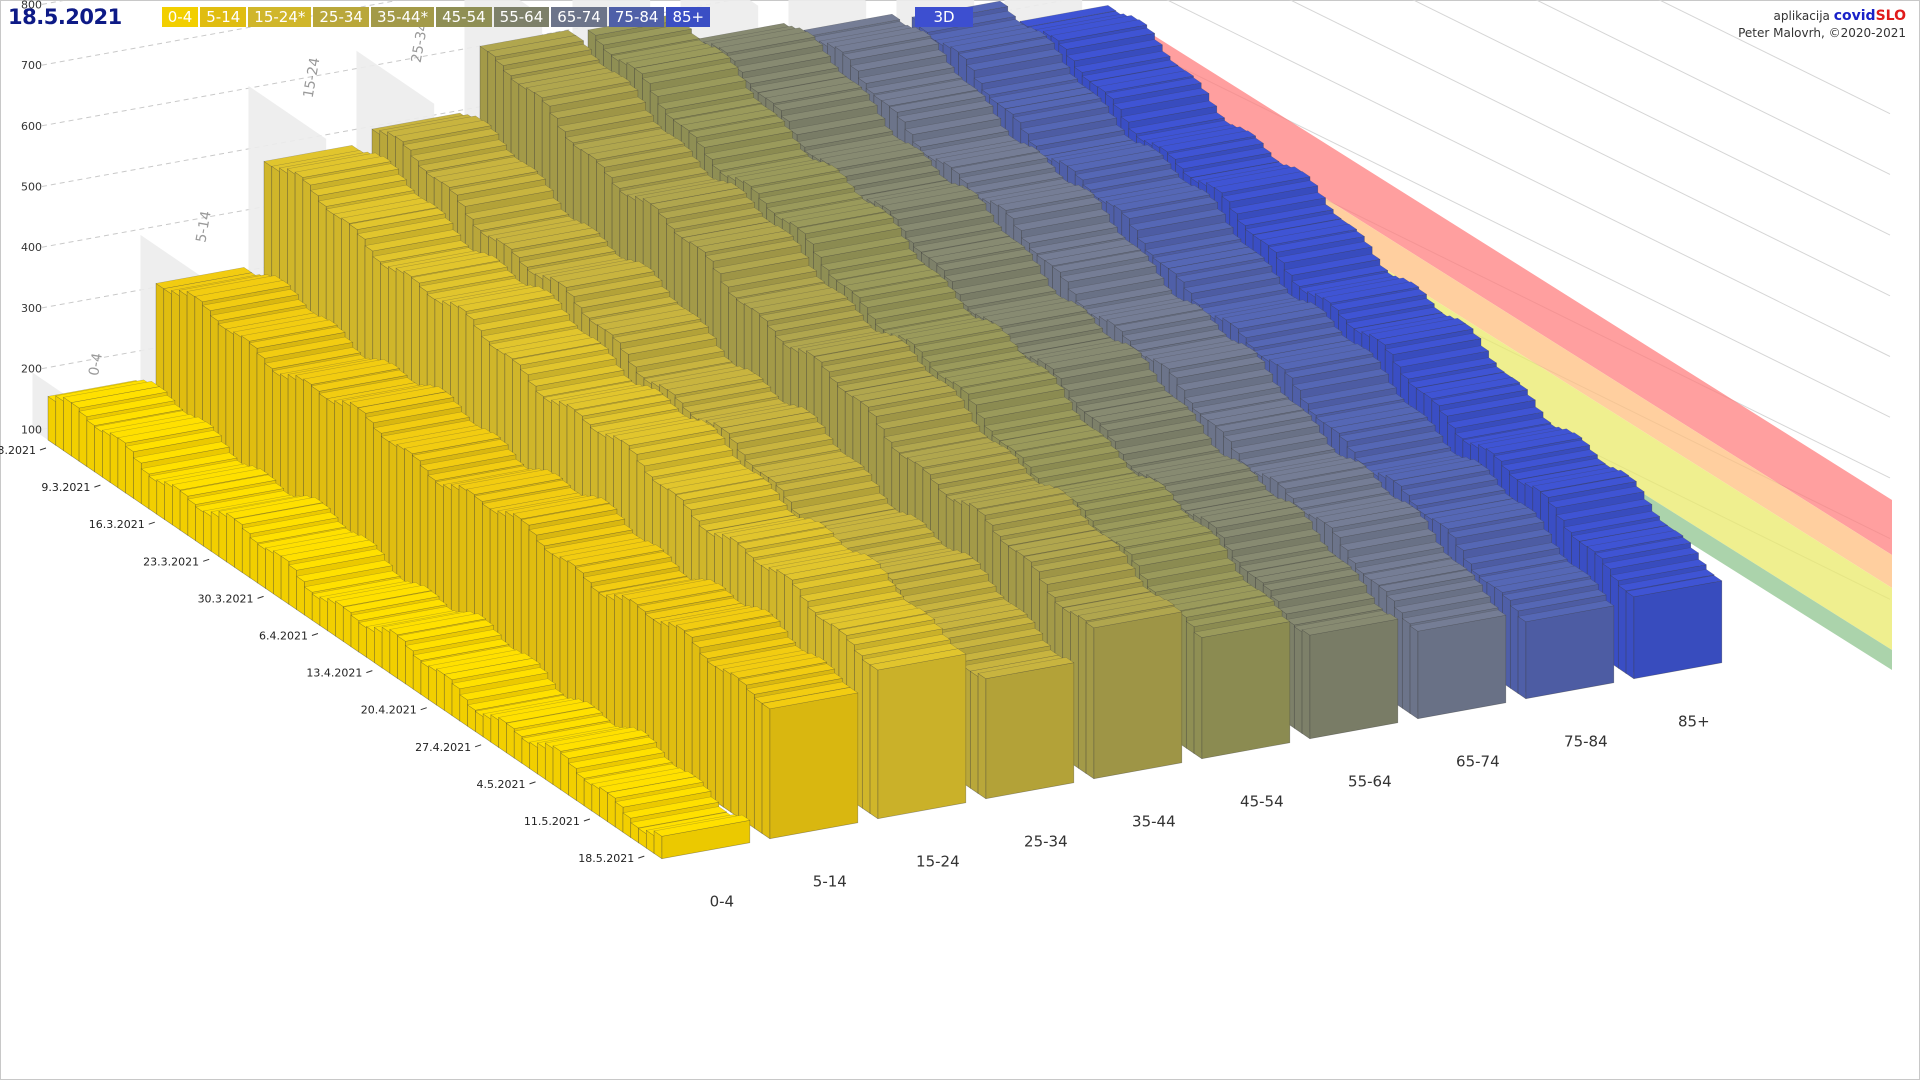 This screenshot has width=1920, height=1080. What do you see at coordinates (464, 17) in the screenshot?
I see `legend-button-5: 45-54` at bounding box center [464, 17].